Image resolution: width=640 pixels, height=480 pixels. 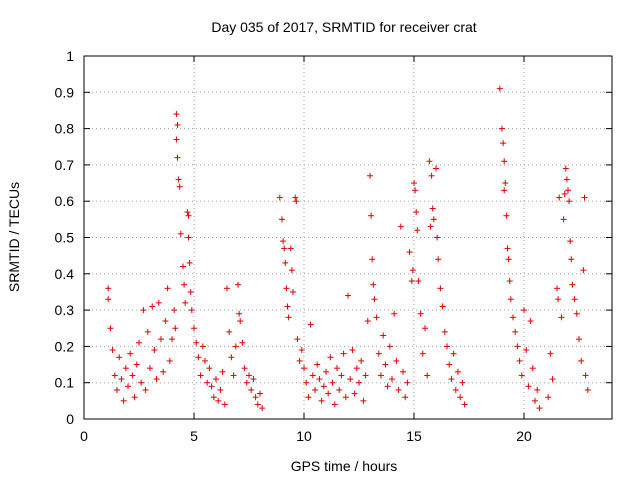 What do you see at coordinates (65, 237) in the screenshot?
I see `y-tick-labels: 0 0.1 0.2 0.3 0.4 0.5 0.6 0.7 0.8 0.9 1` at bounding box center [65, 237].